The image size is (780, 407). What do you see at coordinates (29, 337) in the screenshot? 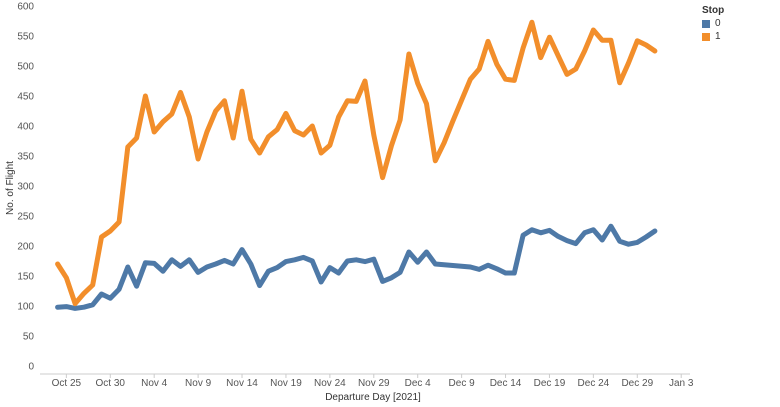
I see `y-tick-label: 50` at bounding box center [29, 337].